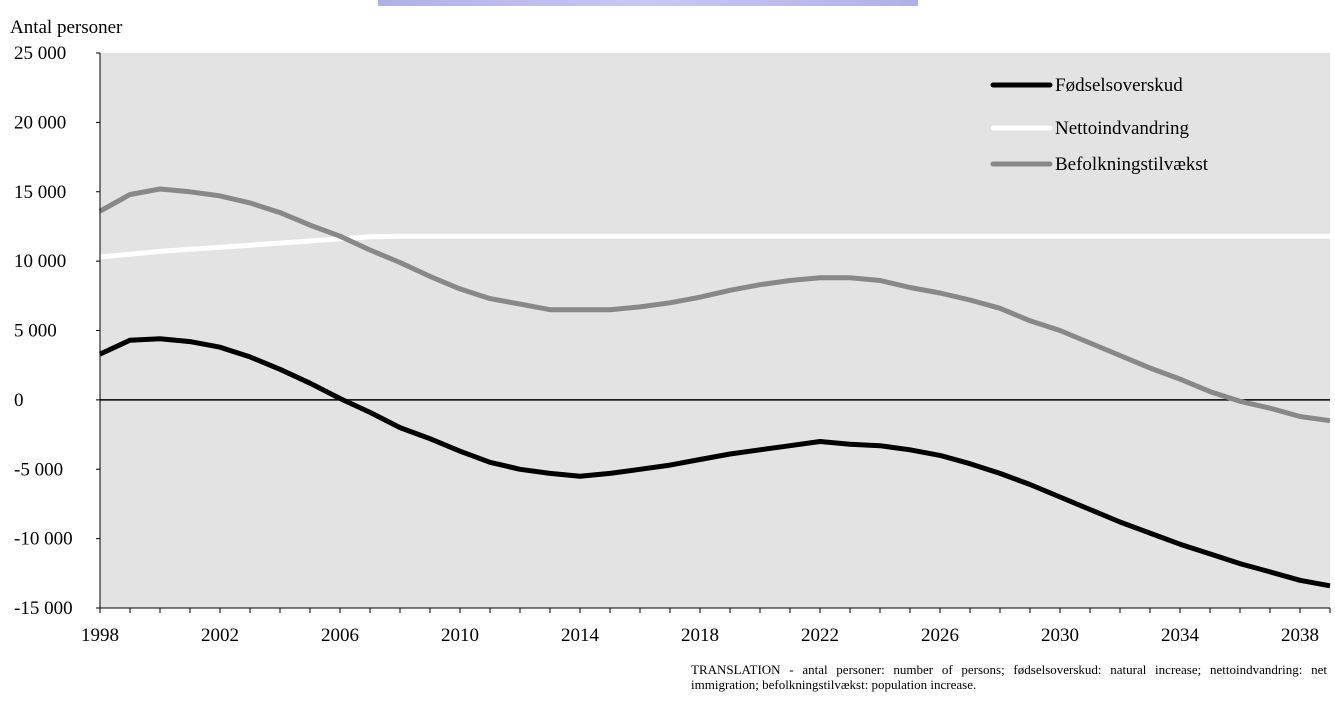  Describe the element at coordinates (40, 122) in the screenshot. I see `y-tick-label: 20 000` at that location.